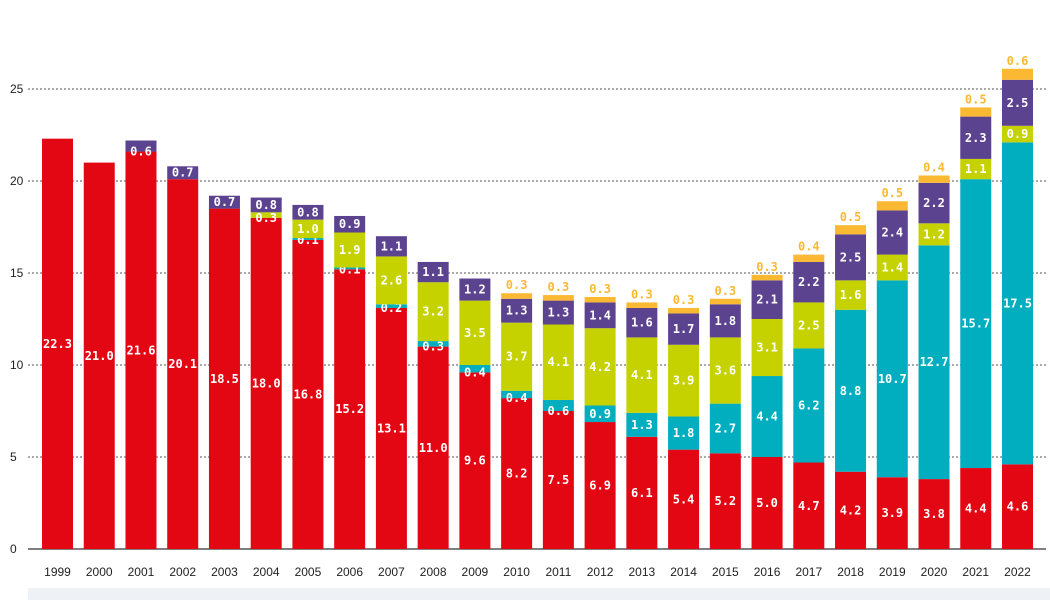 The image size is (1050, 600). I want to click on data-label: 0.9, so click(600, 414).